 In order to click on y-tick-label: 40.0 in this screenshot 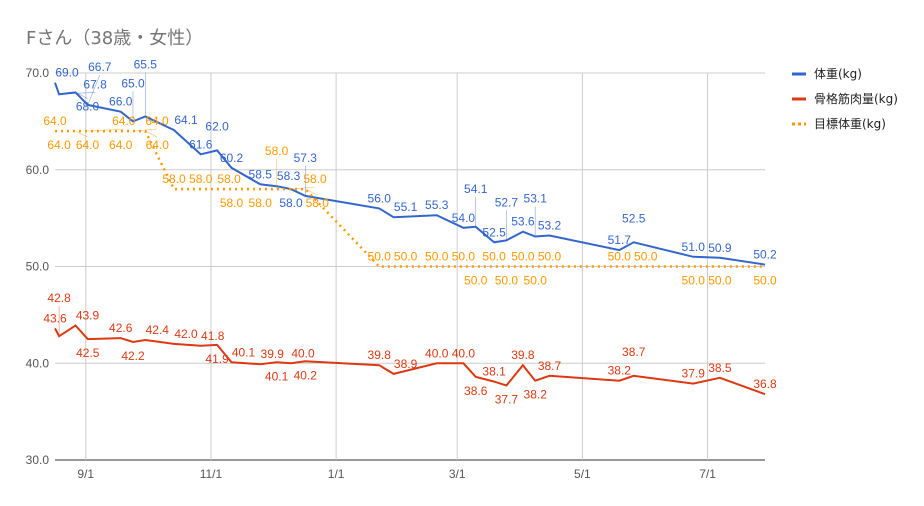, I will do `click(38, 363)`.